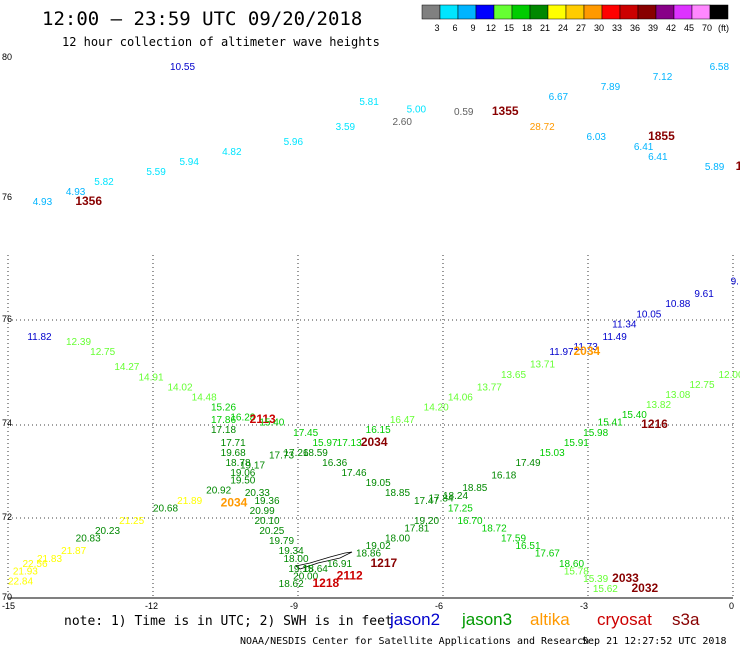  Describe the element at coordinates (617, 28) in the screenshot. I see `legend-label: 33` at that location.